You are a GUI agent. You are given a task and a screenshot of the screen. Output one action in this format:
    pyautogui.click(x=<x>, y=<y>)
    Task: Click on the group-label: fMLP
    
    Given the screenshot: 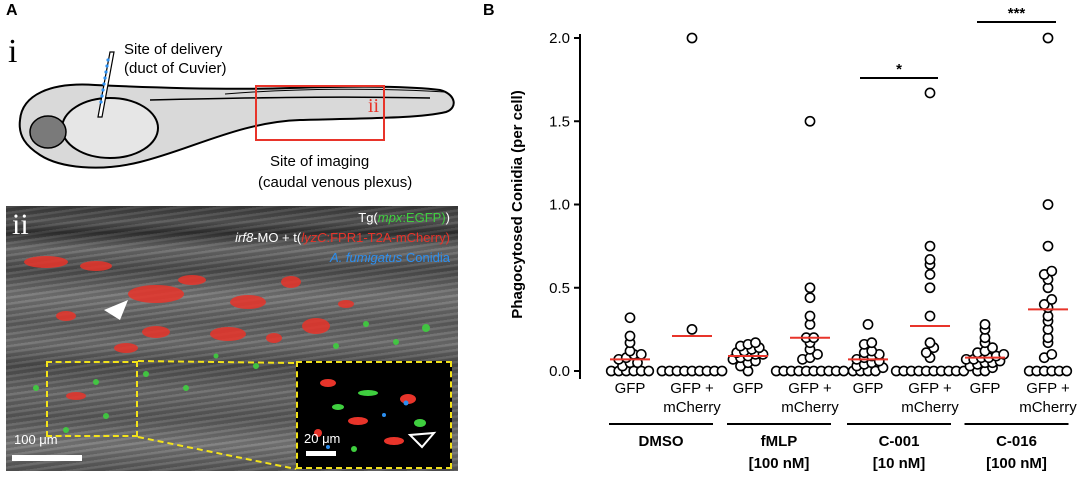 What is the action you would take?
    pyautogui.click(x=779, y=441)
    